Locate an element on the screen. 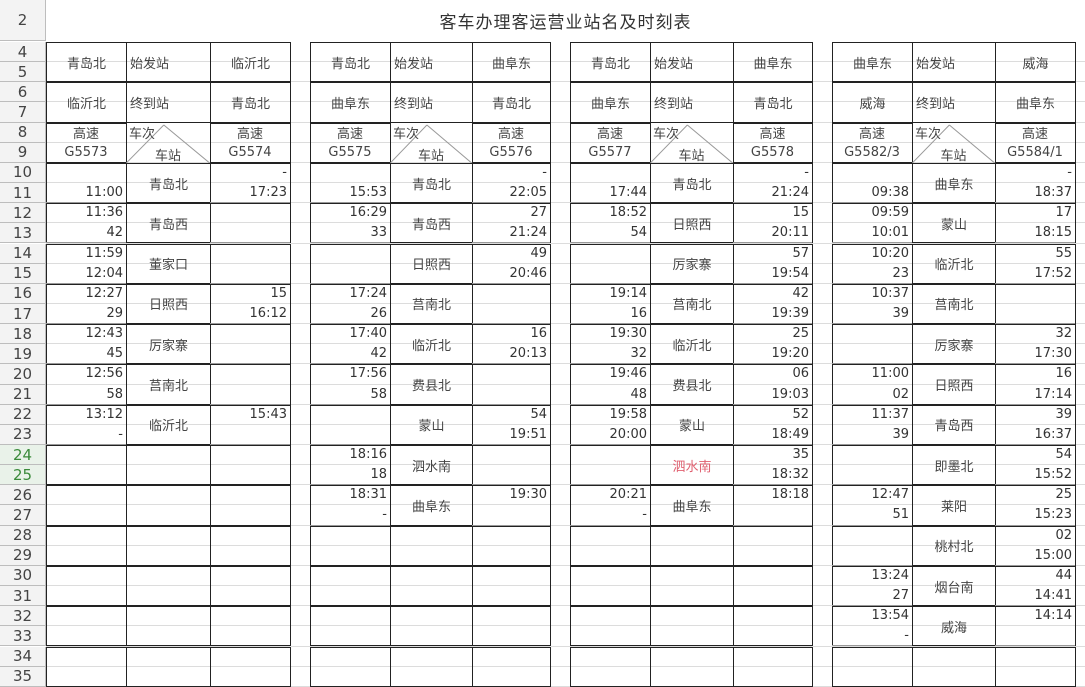  row-header: 7 is located at coordinates (23, 112).